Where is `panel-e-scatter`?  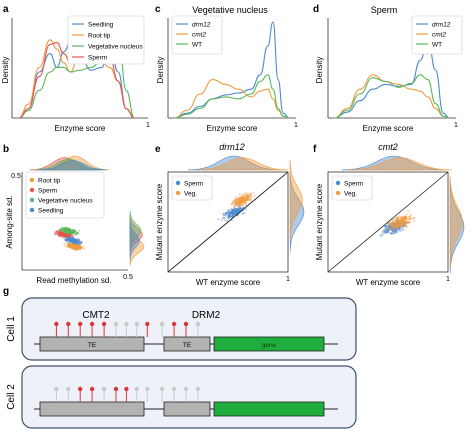 panel-e-scatter is located at coordinates (237, 206).